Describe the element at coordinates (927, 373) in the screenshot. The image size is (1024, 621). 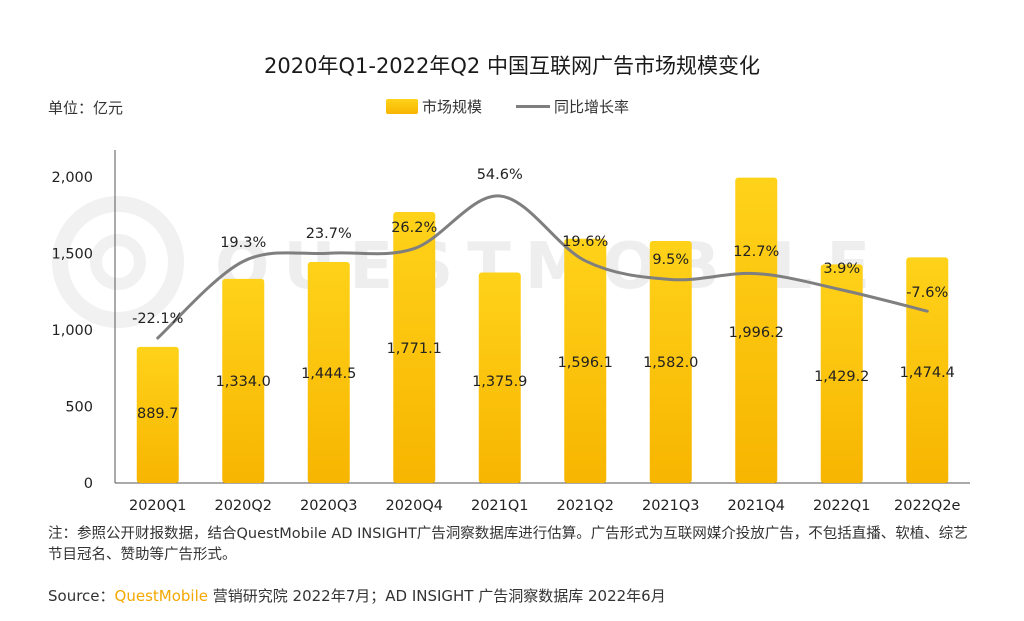
I see `bar-value-label: 1,474.4` at that location.